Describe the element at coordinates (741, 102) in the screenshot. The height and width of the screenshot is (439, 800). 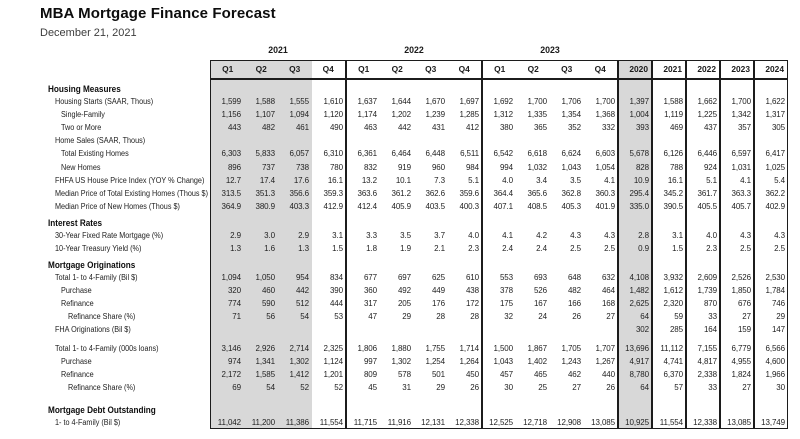
I see `data-cell: 1,700` at that location.